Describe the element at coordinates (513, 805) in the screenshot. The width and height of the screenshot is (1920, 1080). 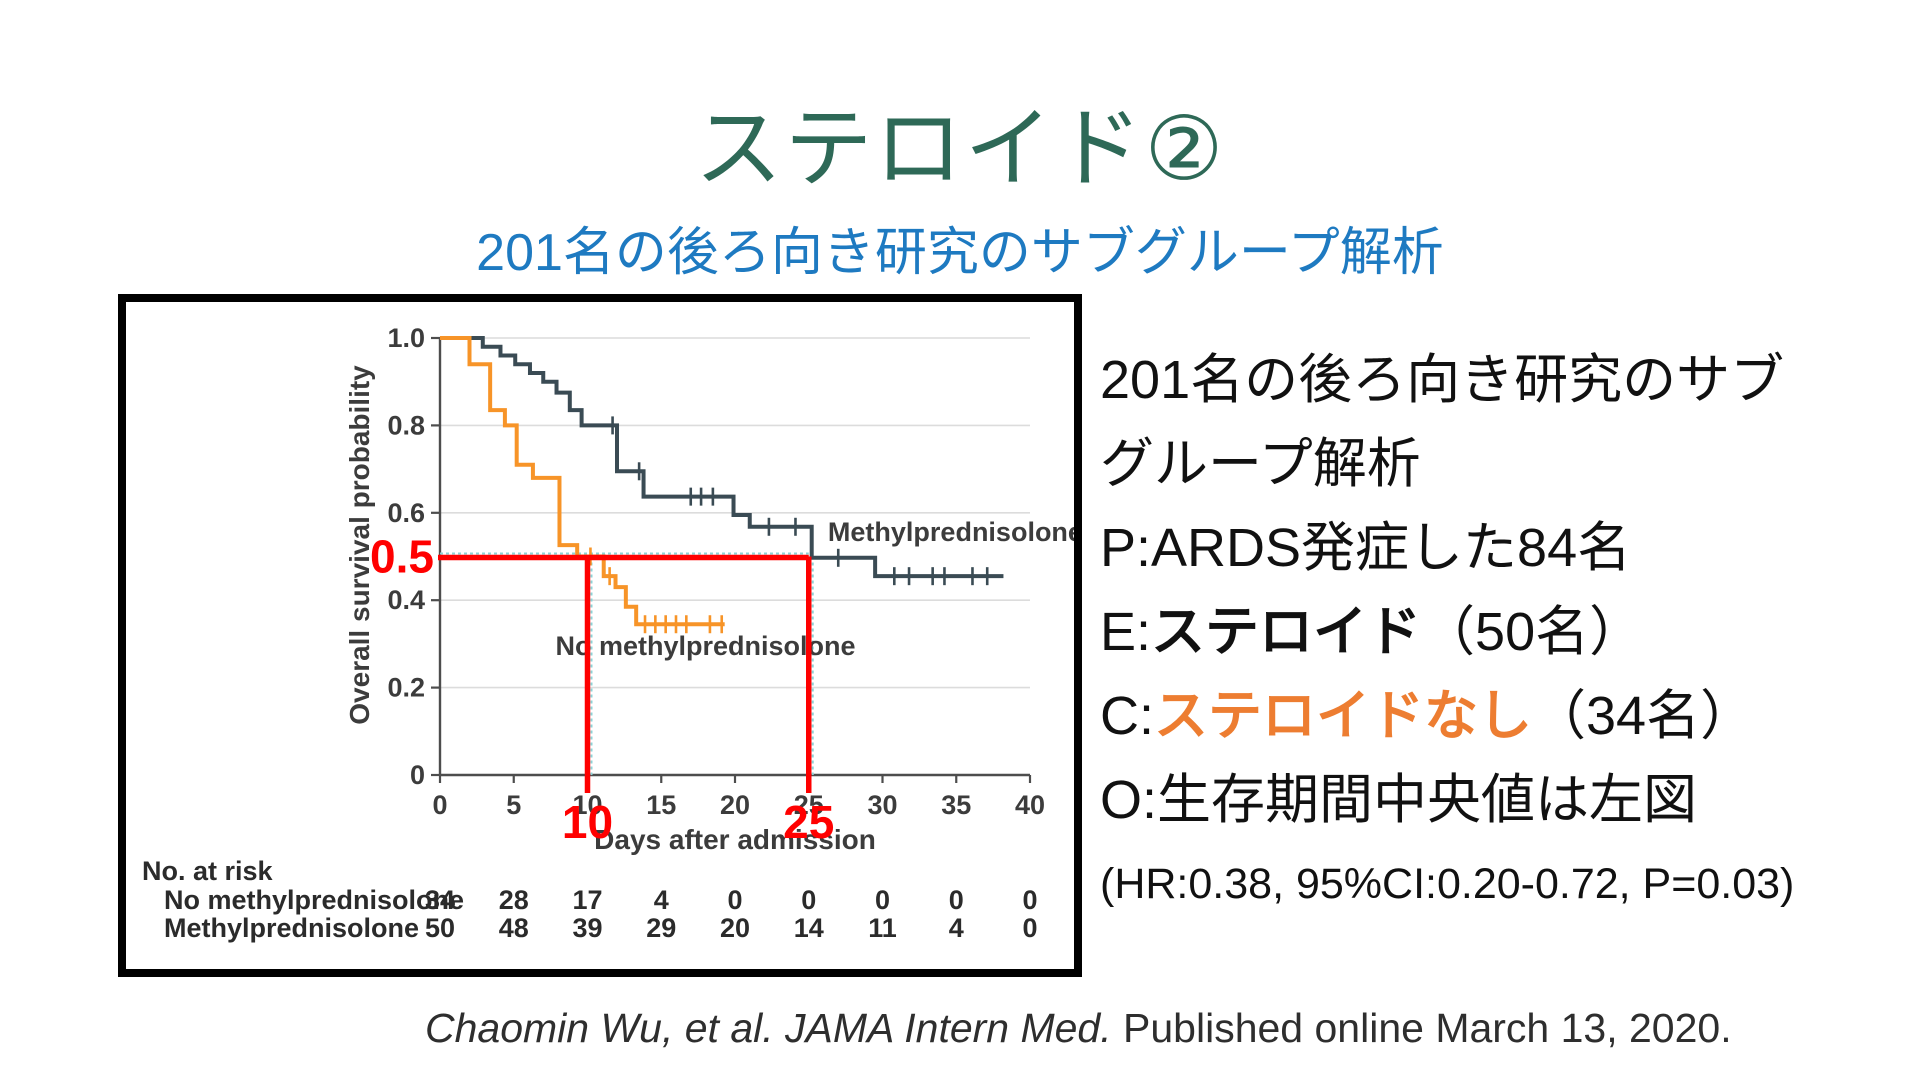
I see `svg-text: 5` at that location.